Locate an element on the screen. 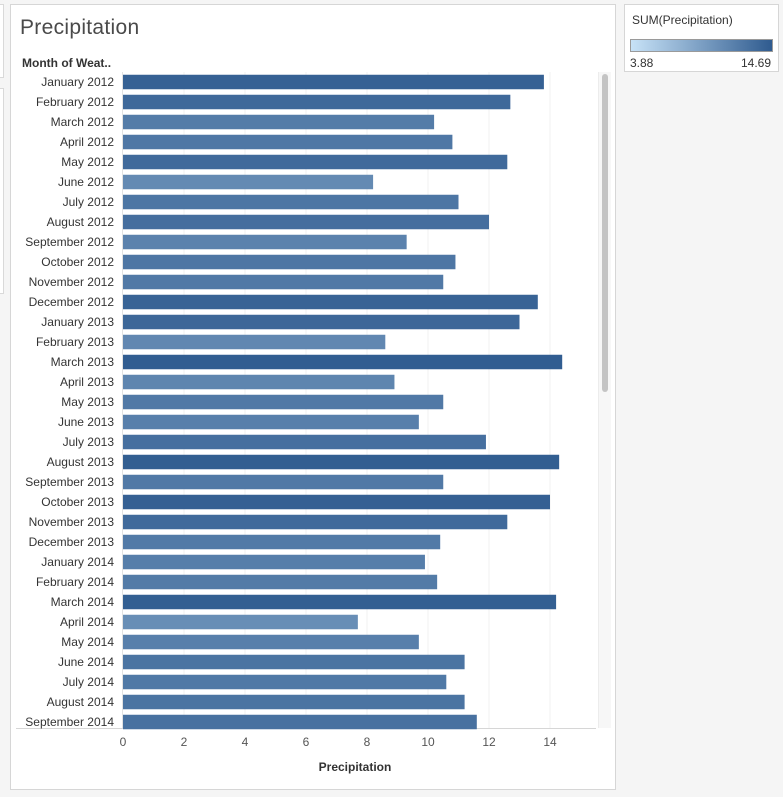 The height and width of the screenshot is (797, 783). row-label: June 2013 is located at coordinates (86, 422).